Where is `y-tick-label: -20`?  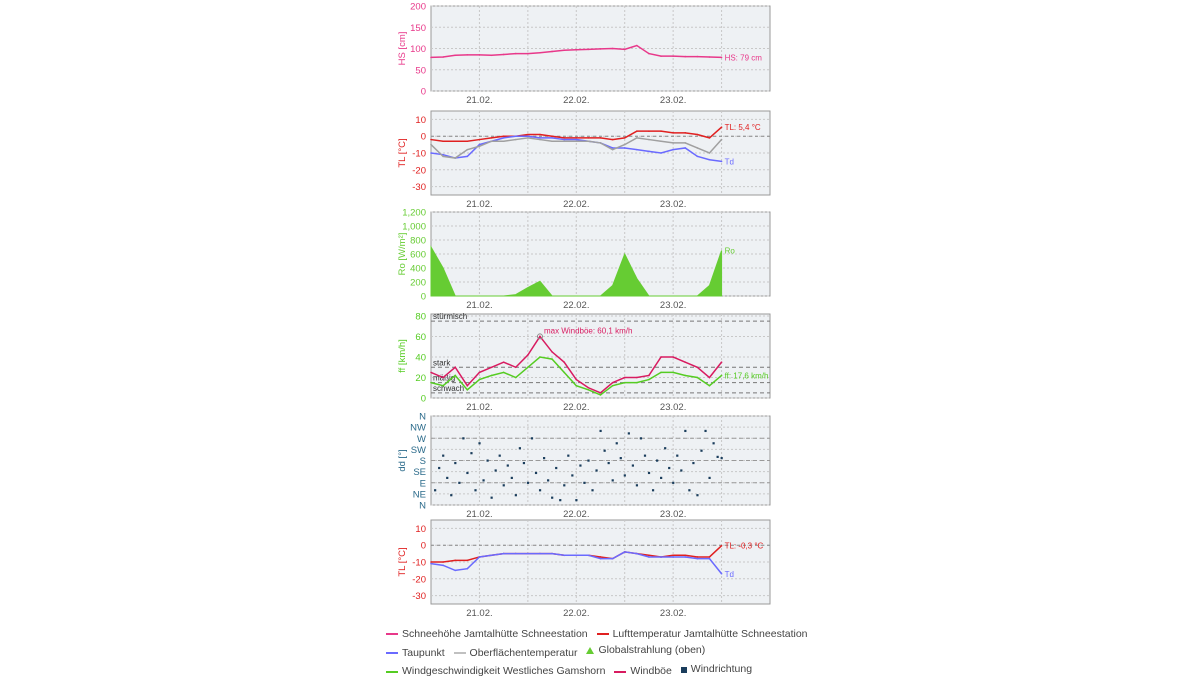
y-tick-label: -20 is located at coordinates (419, 170).